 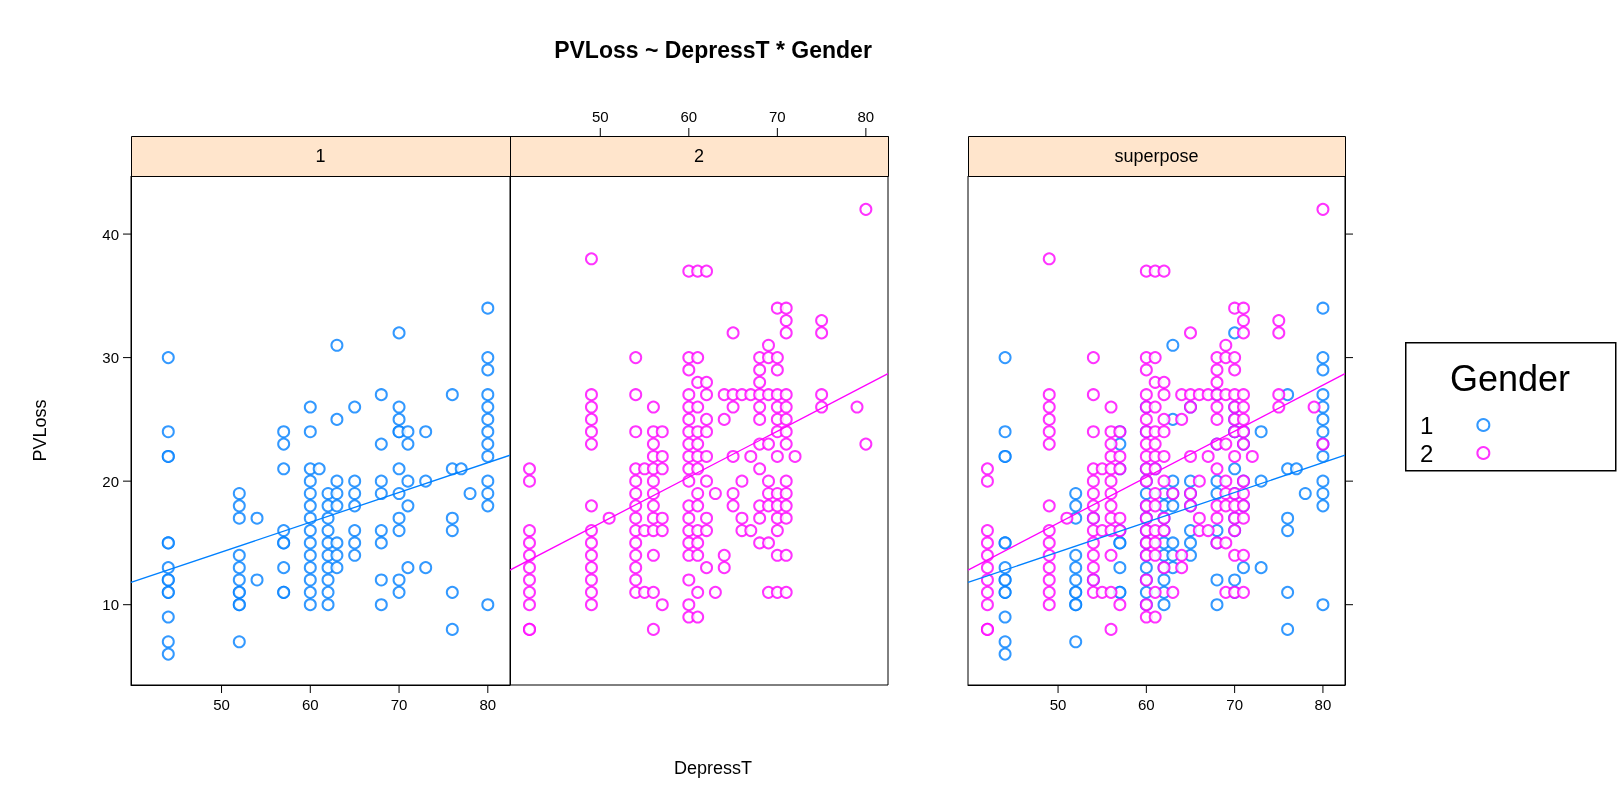 I want to click on y-tick-label: 30, so click(x=110, y=358).